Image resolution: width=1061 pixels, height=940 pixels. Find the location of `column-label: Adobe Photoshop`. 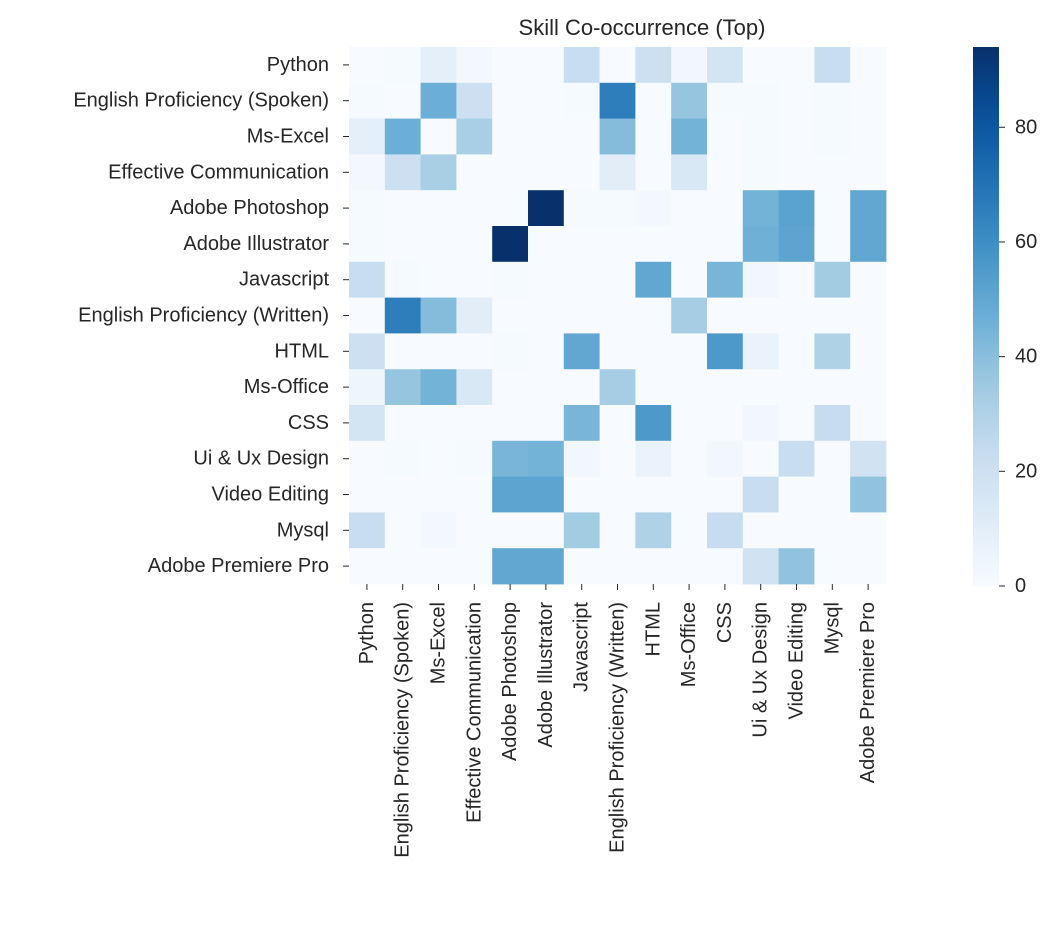

column-label: Adobe Photoshop is located at coordinates (510, 681).